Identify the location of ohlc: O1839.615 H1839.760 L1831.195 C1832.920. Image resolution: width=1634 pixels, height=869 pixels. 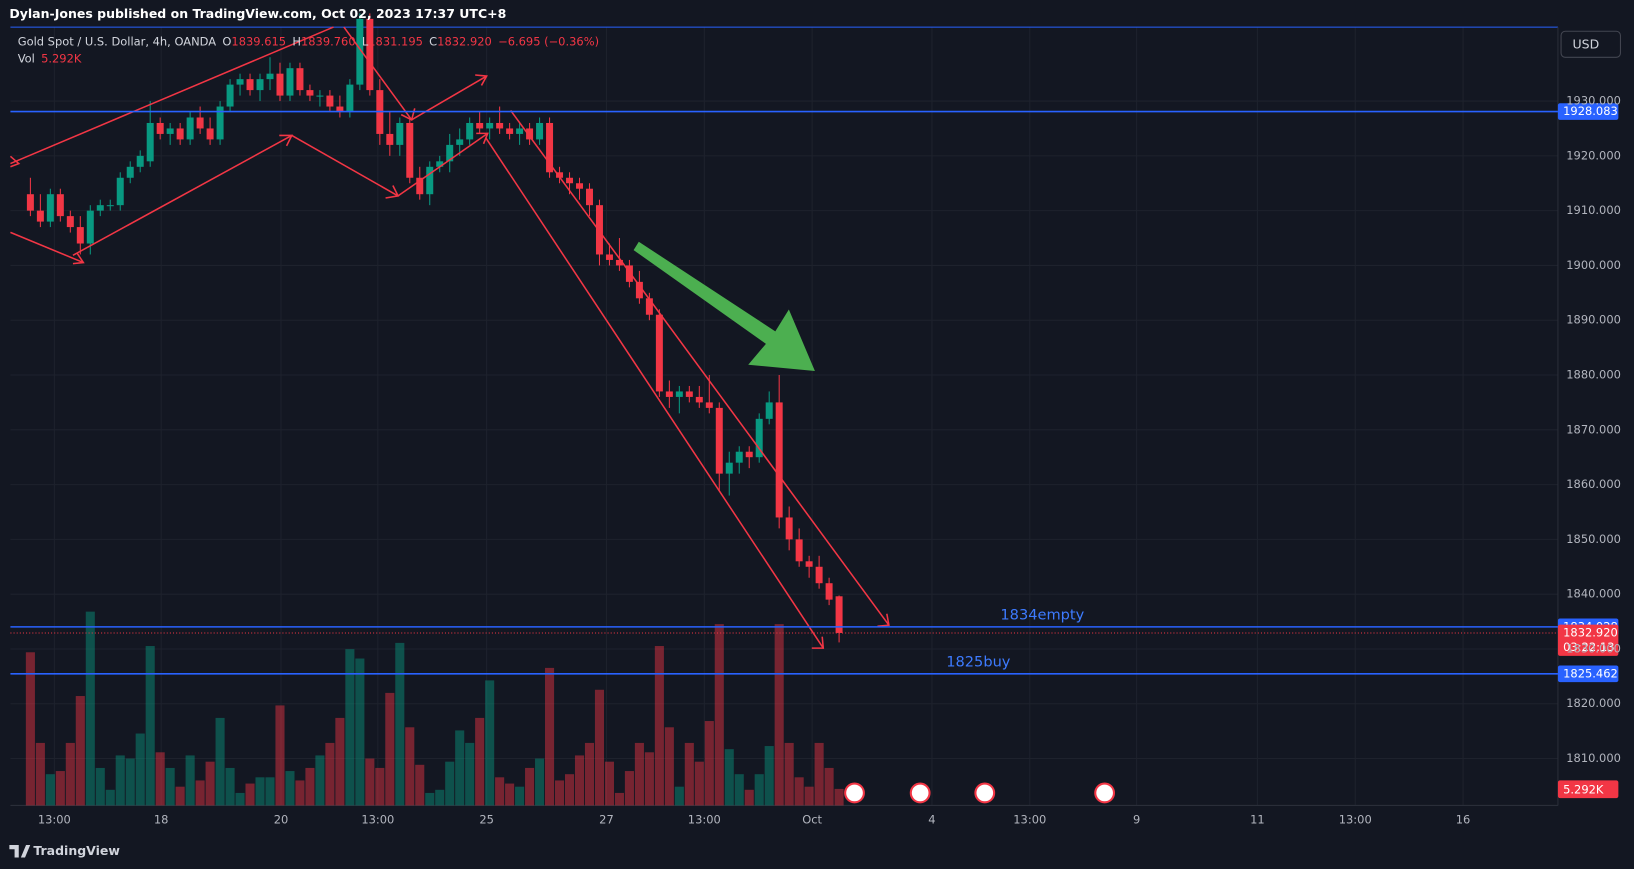
(356, 41).